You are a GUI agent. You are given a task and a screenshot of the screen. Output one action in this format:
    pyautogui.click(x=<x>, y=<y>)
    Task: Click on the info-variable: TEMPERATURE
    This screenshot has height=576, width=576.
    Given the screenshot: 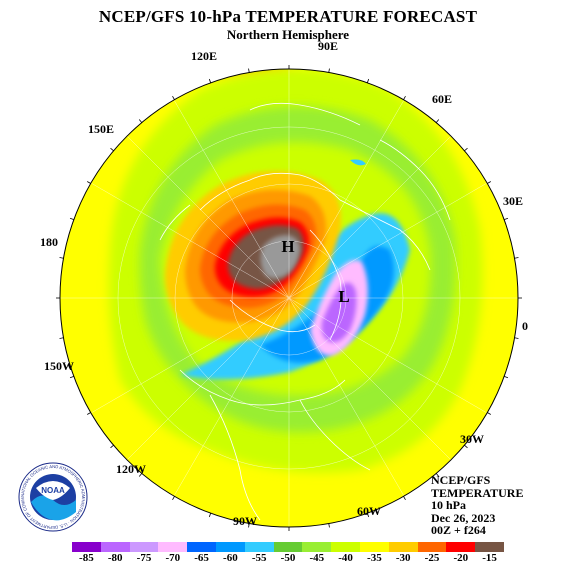 What is the action you would take?
    pyautogui.click(x=477, y=492)
    